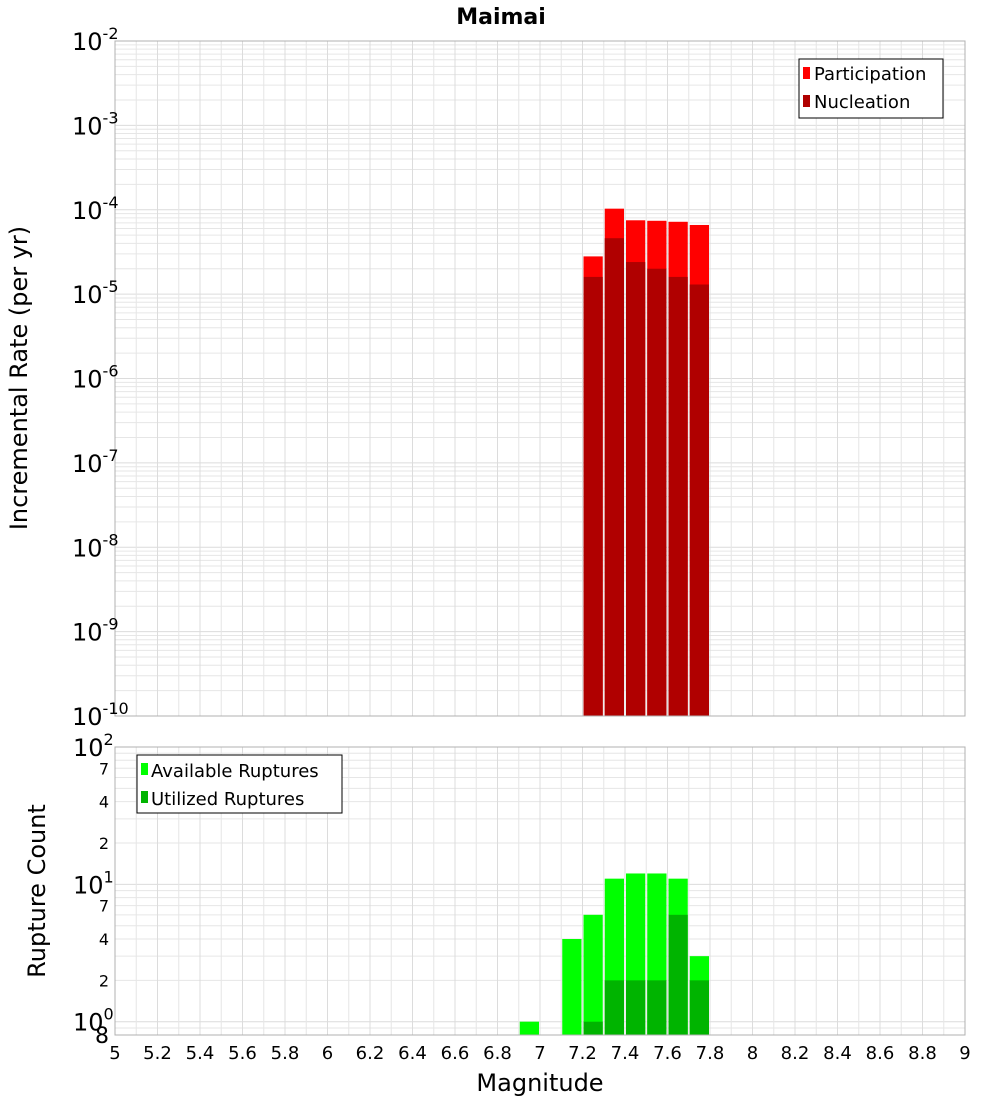  Describe the element at coordinates (102, 1036) in the screenshot. I see `count-y-tick-label: 8` at that location.